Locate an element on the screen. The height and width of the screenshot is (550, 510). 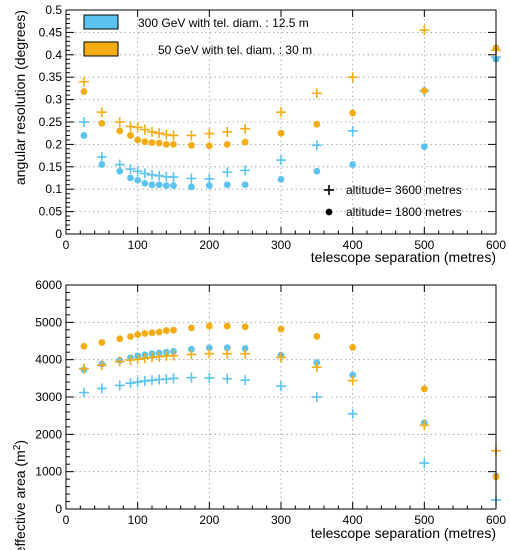
legend-label-1800m: altitude= 1800 metres is located at coordinates (404, 212).